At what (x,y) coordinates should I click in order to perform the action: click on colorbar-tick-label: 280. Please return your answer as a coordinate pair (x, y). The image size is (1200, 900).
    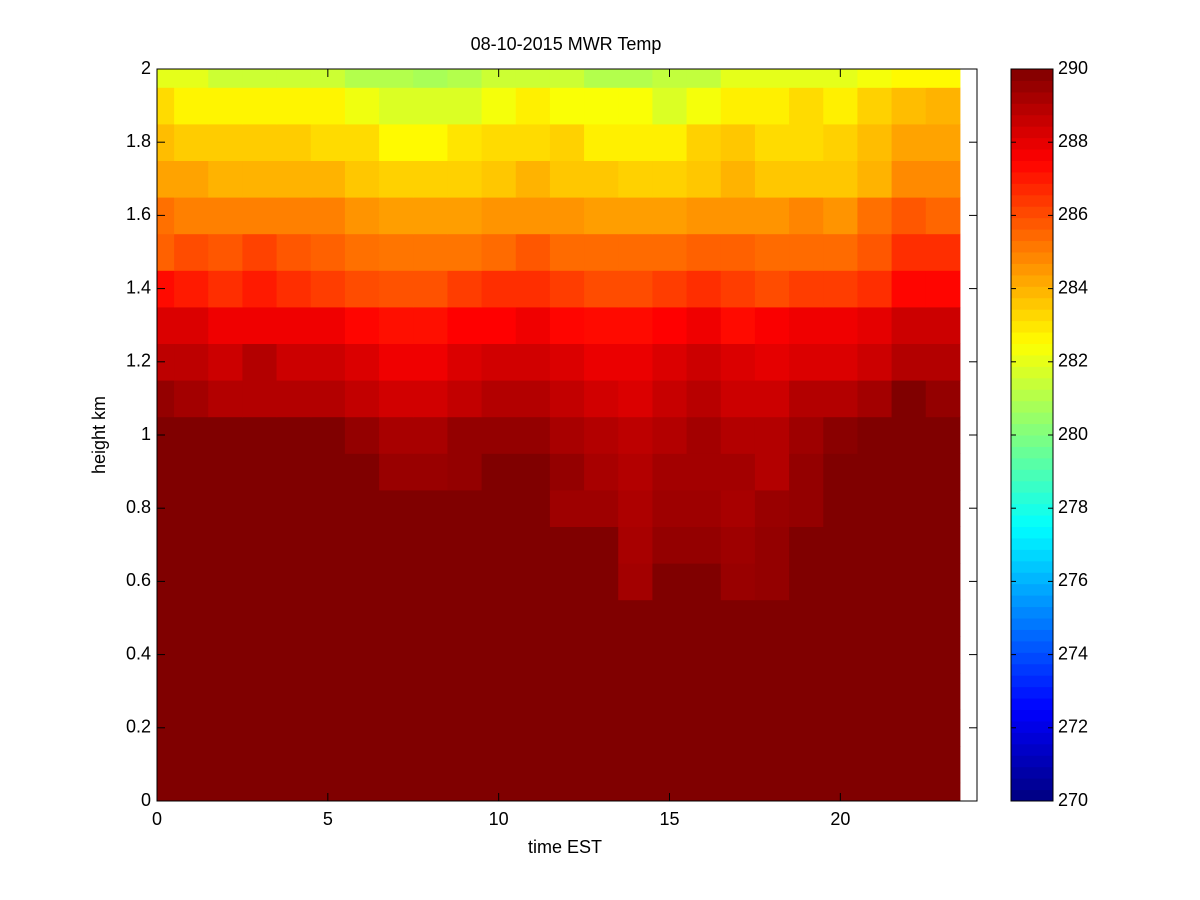
    Looking at the image, I should click on (1073, 434).